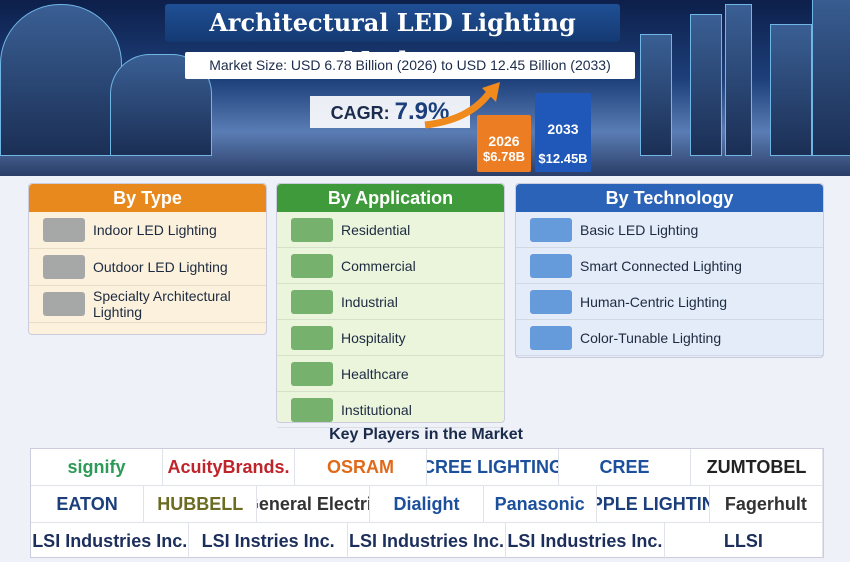 The width and height of the screenshot is (850, 562). I want to click on bar-2033: 2033 $12.45B, so click(563, 132).